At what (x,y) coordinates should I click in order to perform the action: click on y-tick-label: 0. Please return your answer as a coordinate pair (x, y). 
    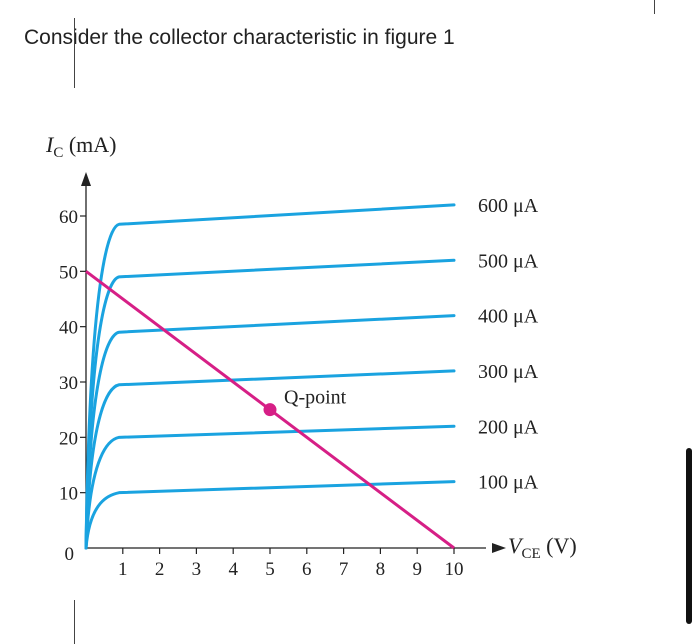
    Looking at the image, I should click on (70, 554).